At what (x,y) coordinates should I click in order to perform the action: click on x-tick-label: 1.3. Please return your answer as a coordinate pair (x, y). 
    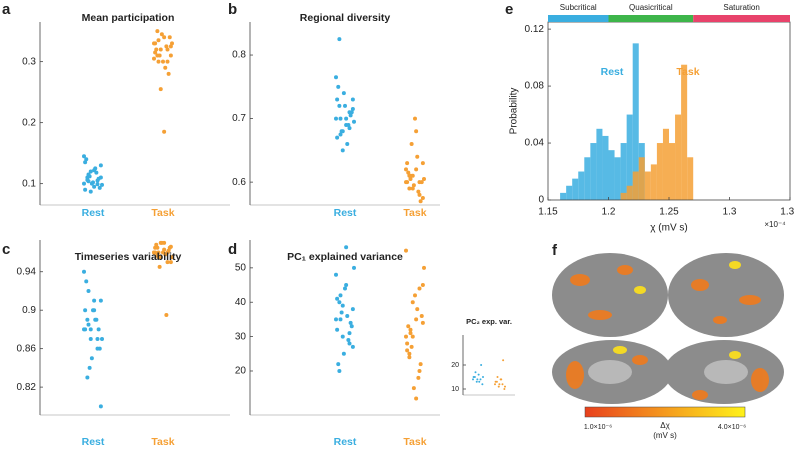
    Looking at the image, I should click on (730, 212).